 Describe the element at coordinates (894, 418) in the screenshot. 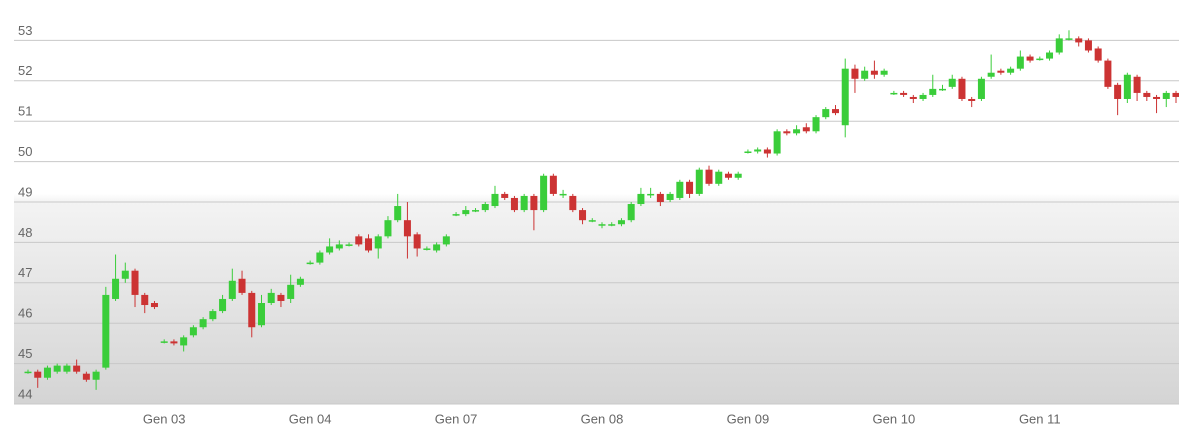

I see `x-tick-label: Gen 10` at that location.